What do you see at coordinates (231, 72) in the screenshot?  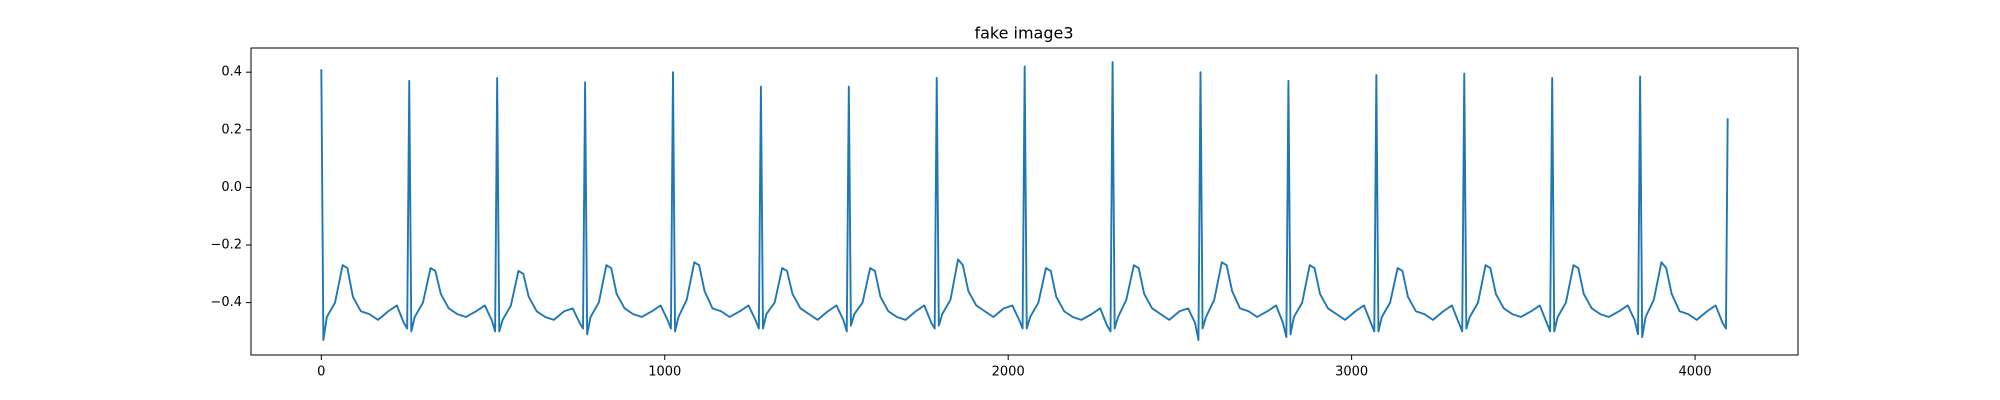 I see `y-tick-label: 0.4` at bounding box center [231, 72].